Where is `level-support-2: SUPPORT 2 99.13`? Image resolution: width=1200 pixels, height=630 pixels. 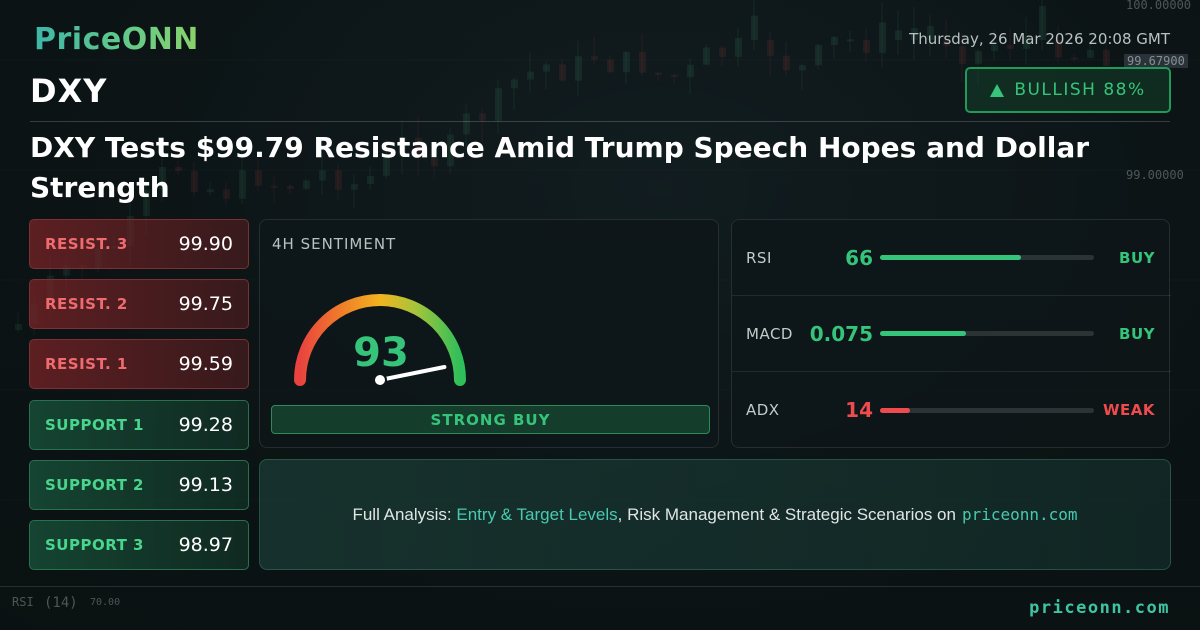
level-support-2: SUPPORT 2 99.13 is located at coordinates (139, 484).